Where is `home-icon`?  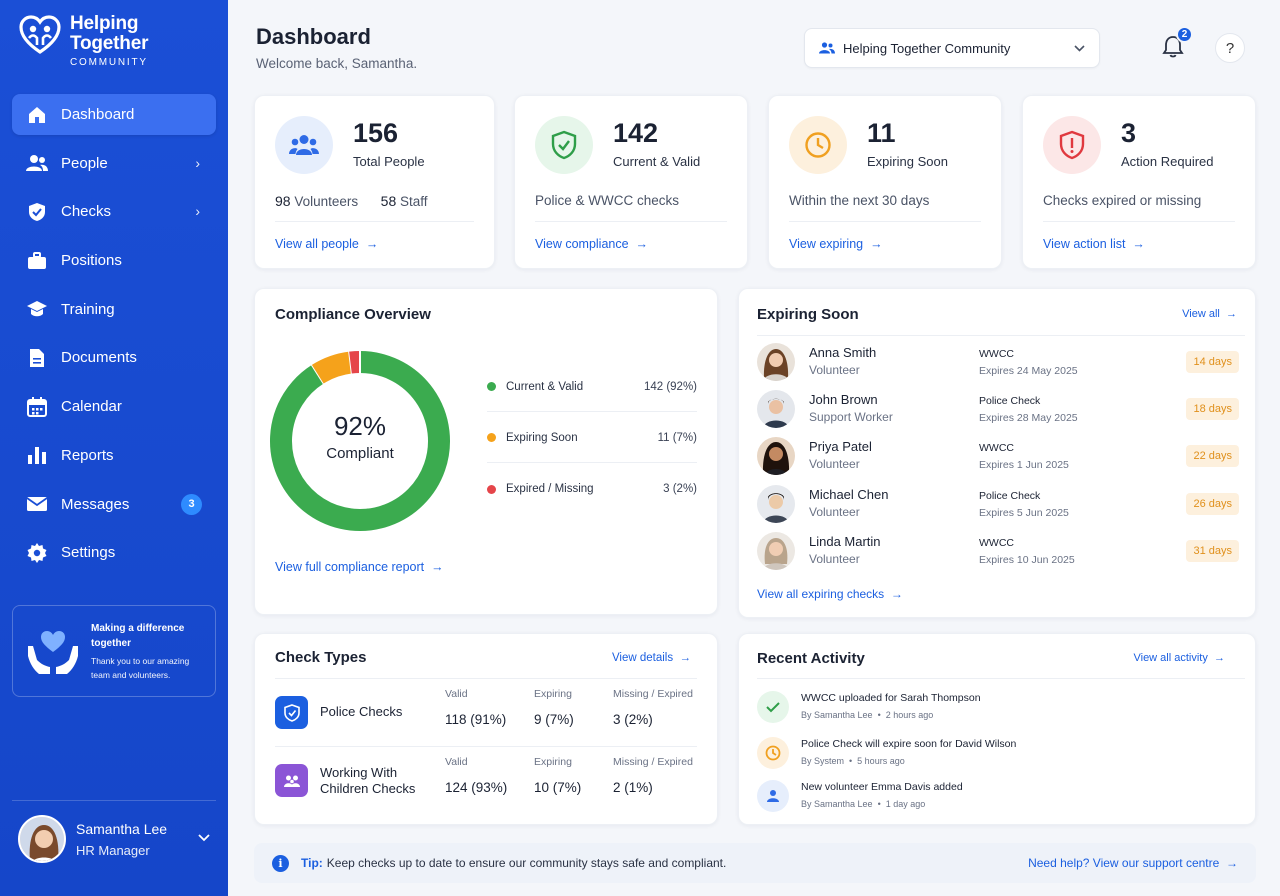 home-icon is located at coordinates (37, 115).